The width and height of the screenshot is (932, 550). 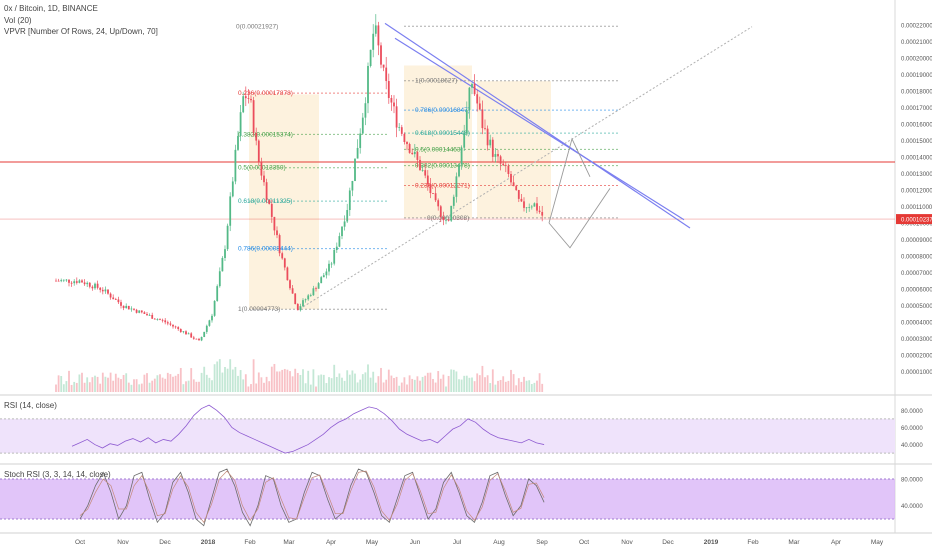 What do you see at coordinates (457, 542) in the screenshot?
I see `time-axis-tick: Jul` at bounding box center [457, 542].